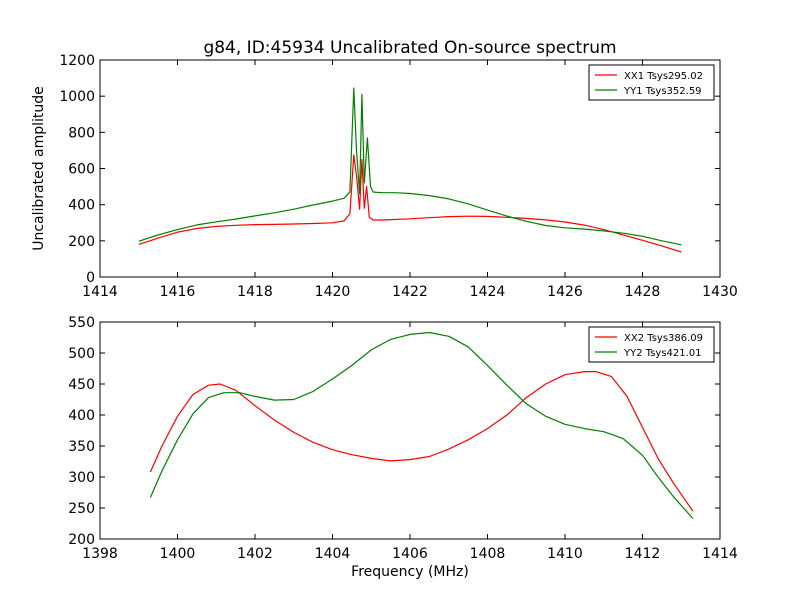 This screenshot has height=600, width=800. What do you see at coordinates (662, 91) in the screenshot?
I see `legend-label: YY1 Tsys352.59` at bounding box center [662, 91].